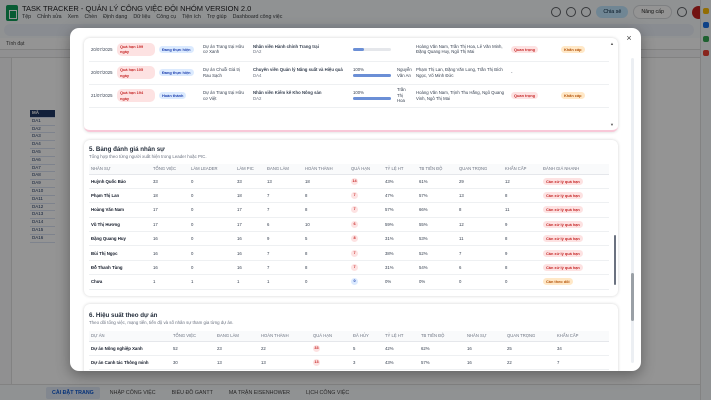 The height and width of the screenshot is (400, 711). Describe the element at coordinates (42, 153) in the screenshot. I see `code-cell: DA5` at that location.